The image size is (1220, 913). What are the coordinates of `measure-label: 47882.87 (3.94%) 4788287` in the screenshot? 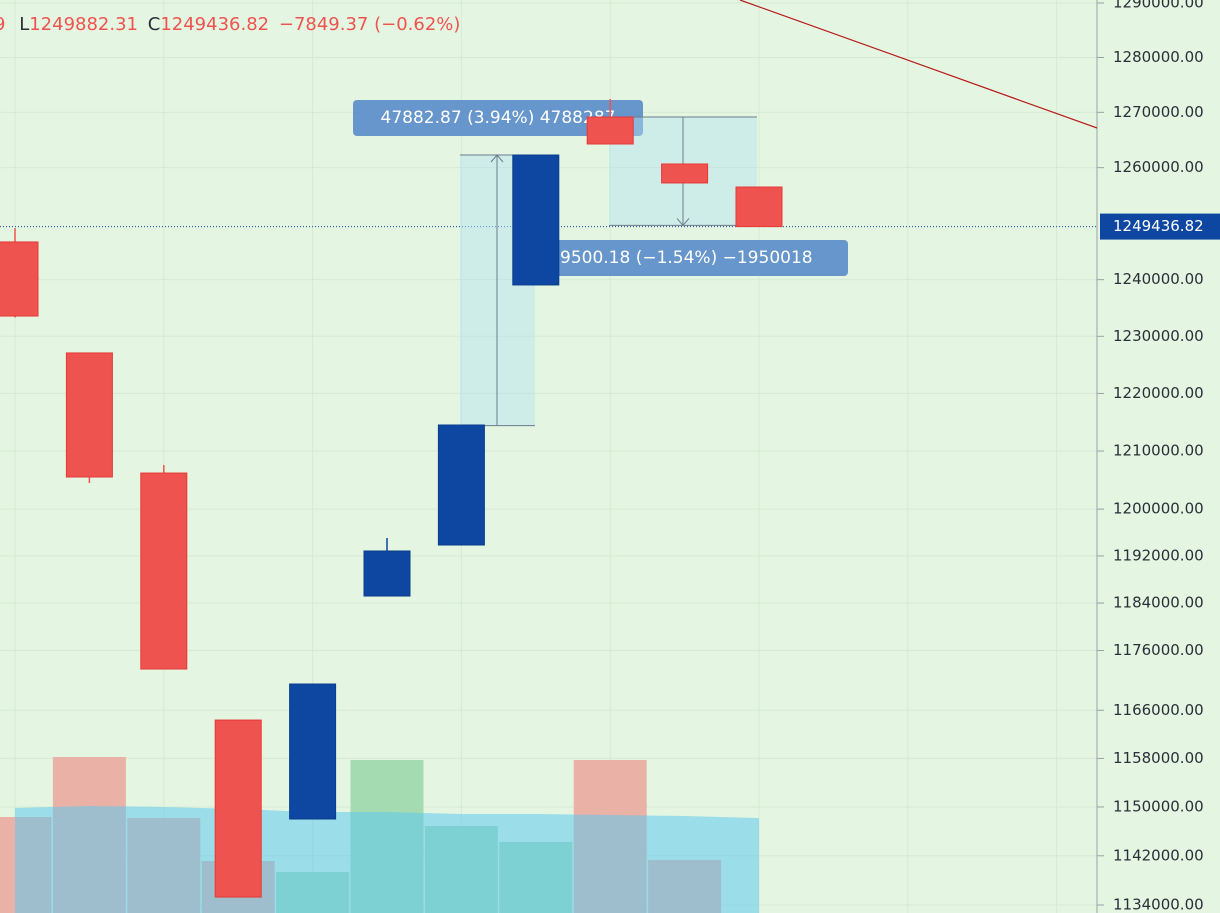 It's located at (498, 118).